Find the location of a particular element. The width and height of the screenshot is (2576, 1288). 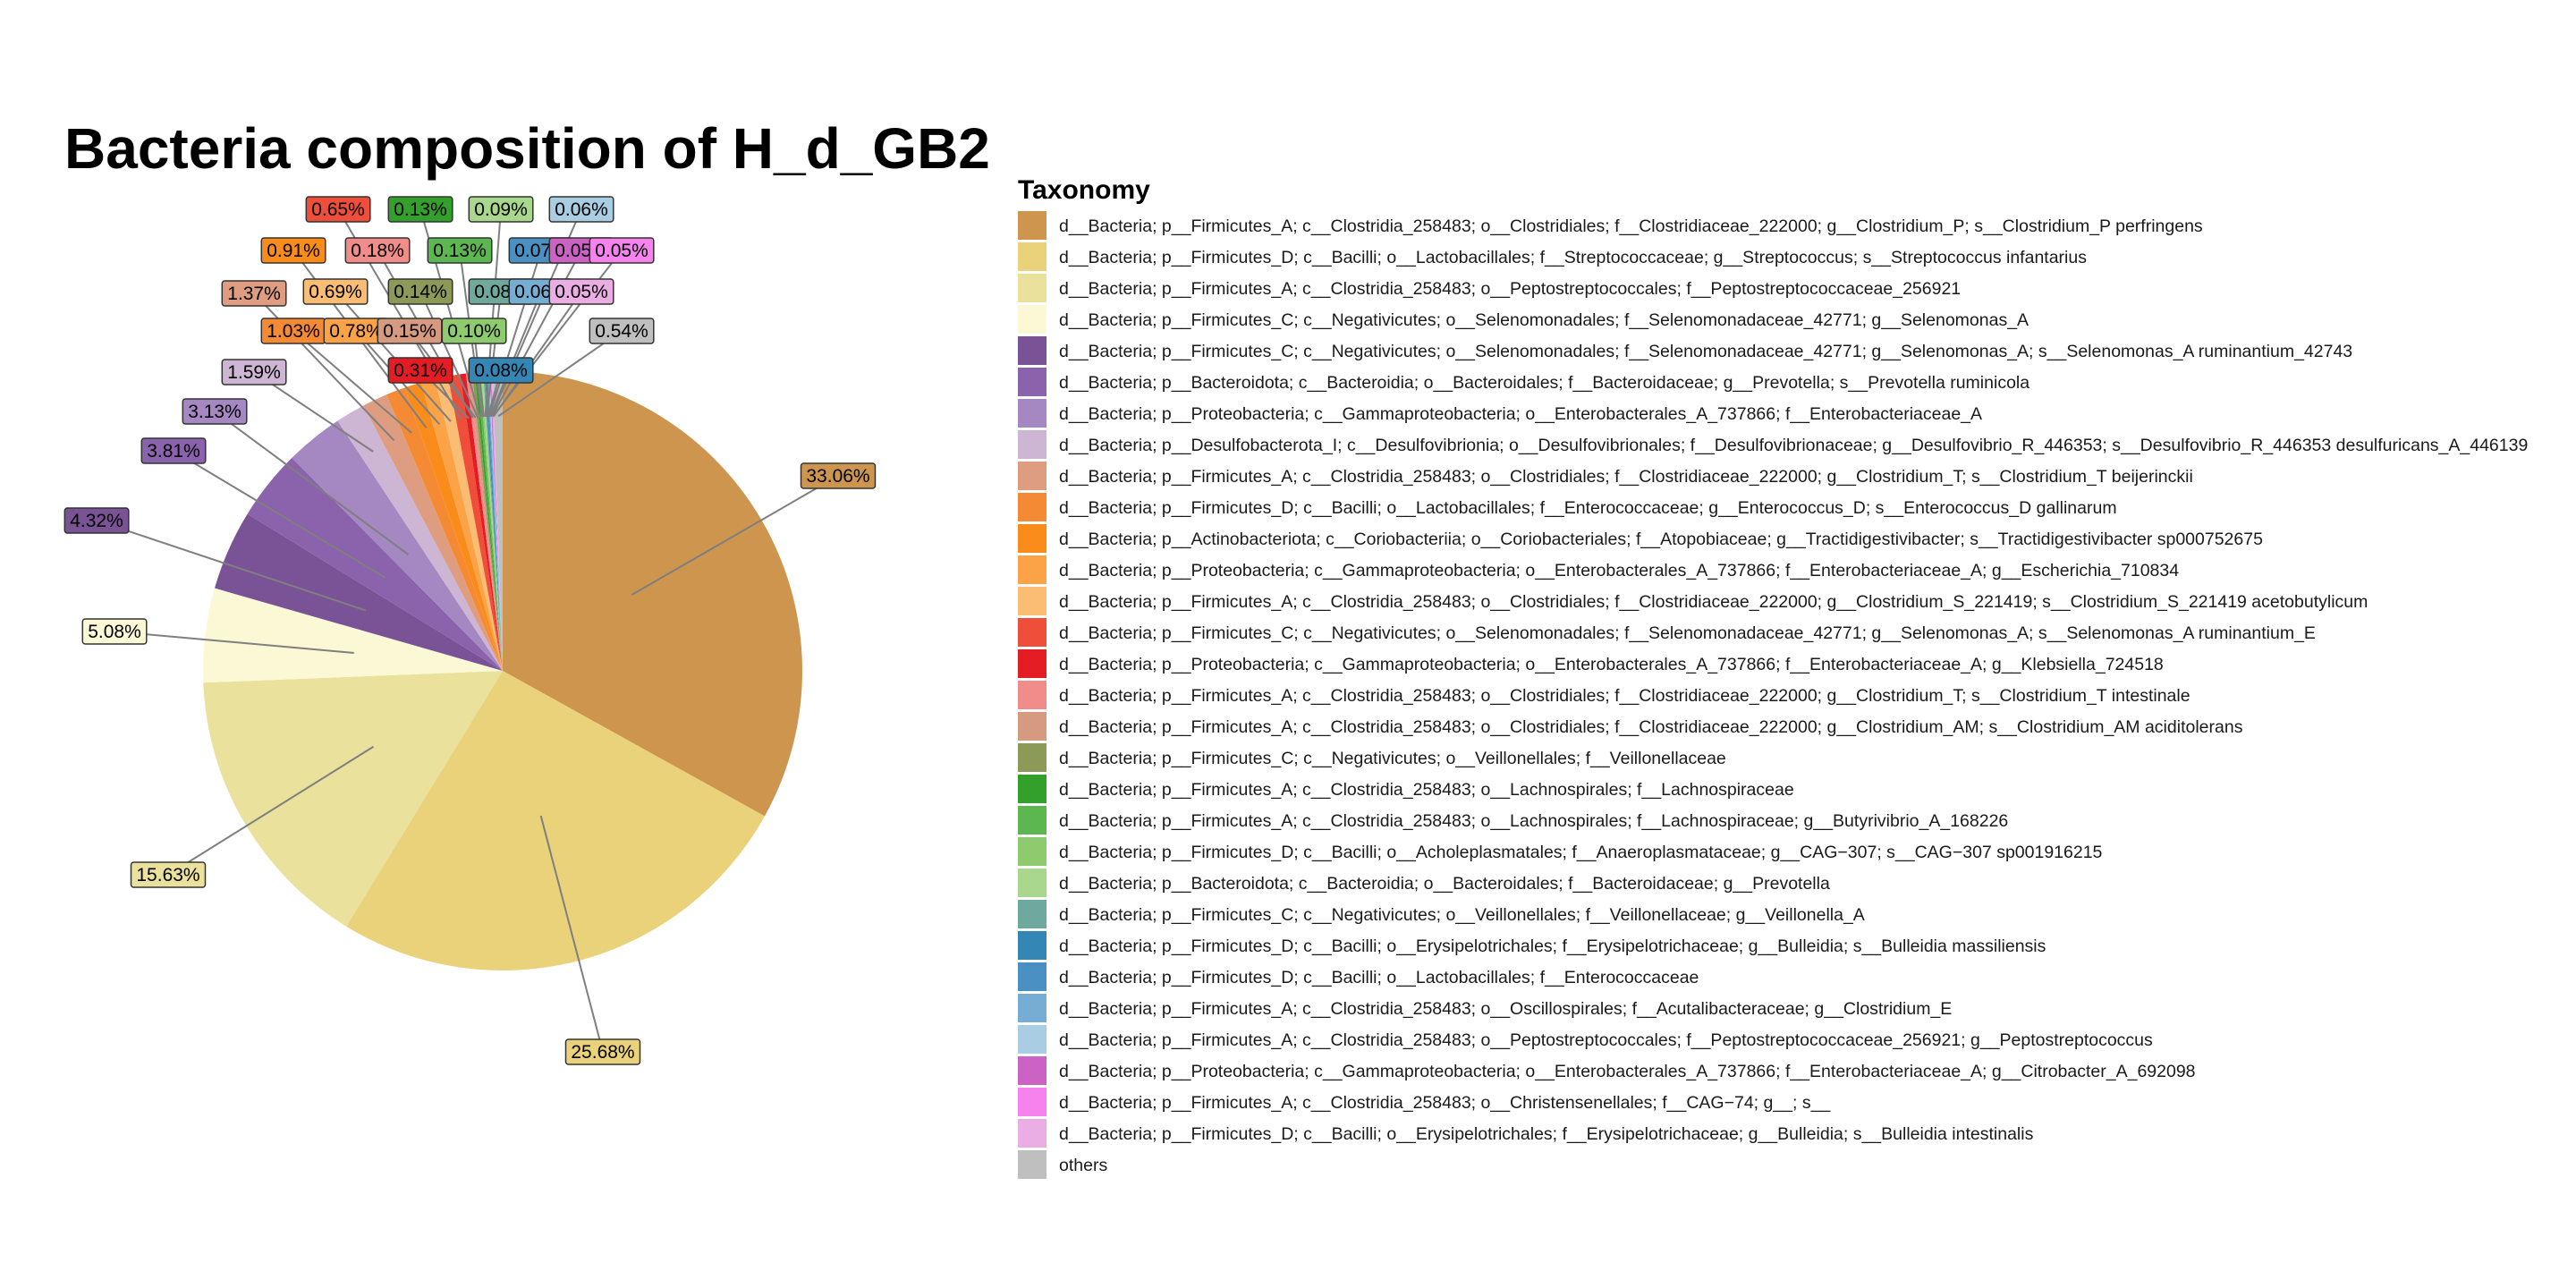

slice-label: 3.81% is located at coordinates (173, 451).